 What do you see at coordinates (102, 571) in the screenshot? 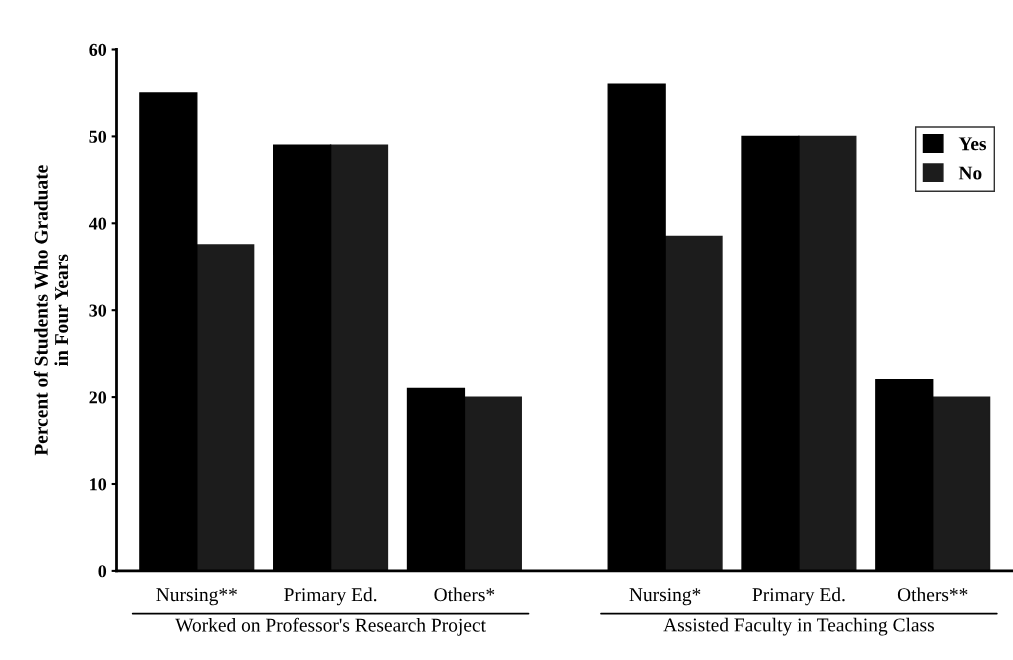
I see `y-tick-label: 0` at bounding box center [102, 571].